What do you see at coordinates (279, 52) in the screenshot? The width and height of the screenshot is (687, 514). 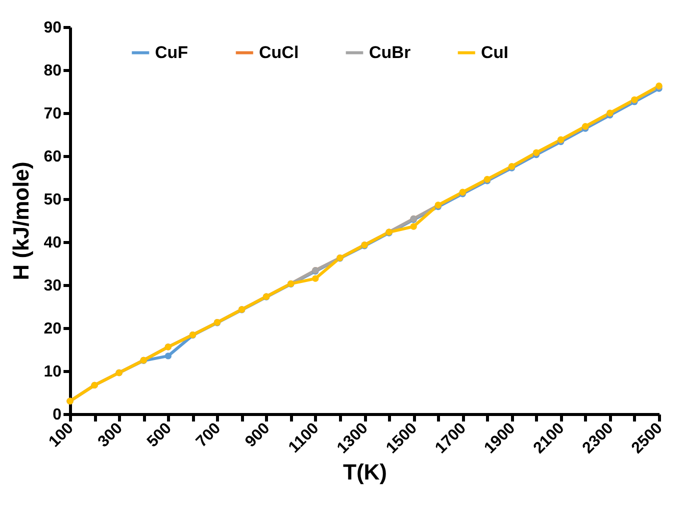 I see `legend-label: CuCl` at bounding box center [279, 52].